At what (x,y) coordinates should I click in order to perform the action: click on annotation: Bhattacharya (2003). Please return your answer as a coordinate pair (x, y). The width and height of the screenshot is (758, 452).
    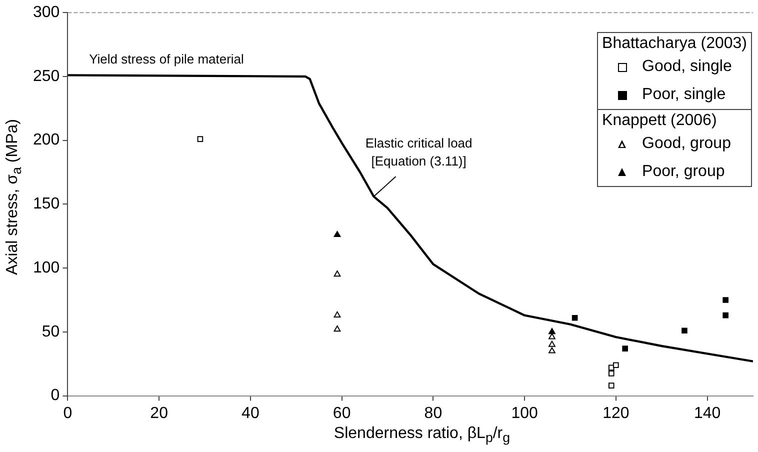
    Looking at the image, I should click on (674, 44).